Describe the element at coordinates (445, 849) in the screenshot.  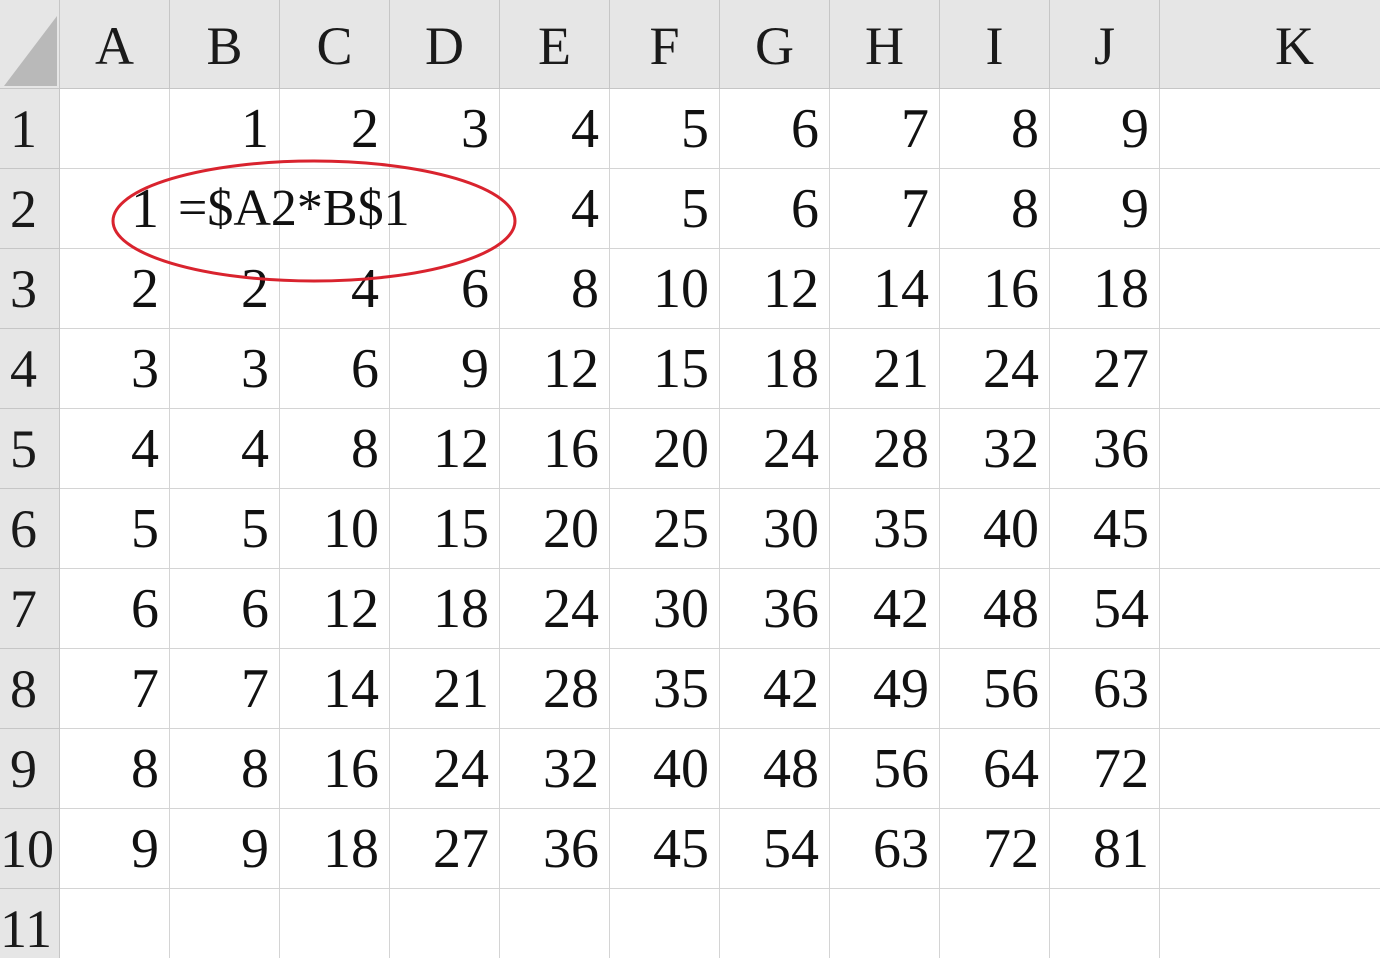
I see `cell-d10: 27` at that location.